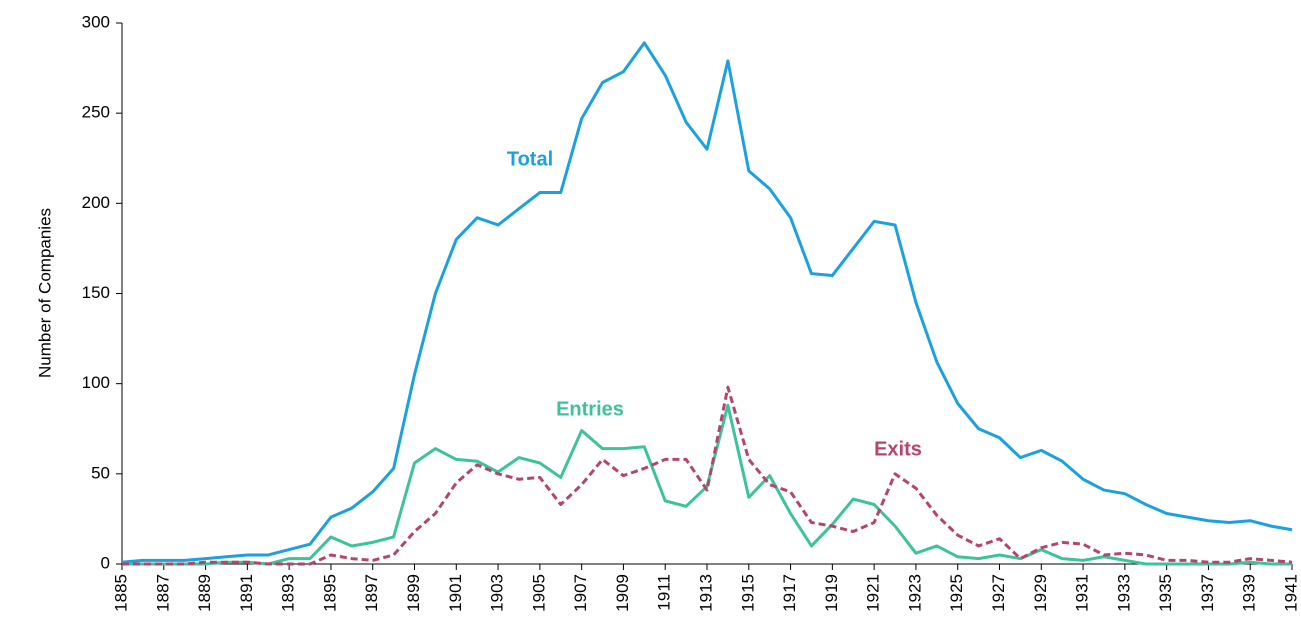 The width and height of the screenshot is (1301, 630). What do you see at coordinates (580, 593) in the screenshot?
I see `x-tick-label: 1907` at bounding box center [580, 593].